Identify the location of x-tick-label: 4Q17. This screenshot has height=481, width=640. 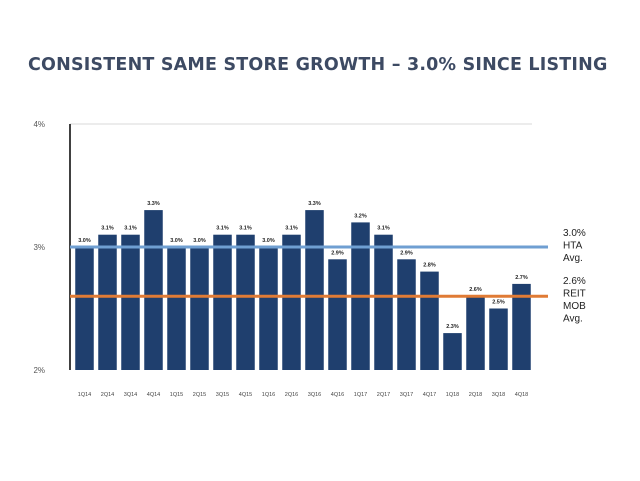
(429, 395).